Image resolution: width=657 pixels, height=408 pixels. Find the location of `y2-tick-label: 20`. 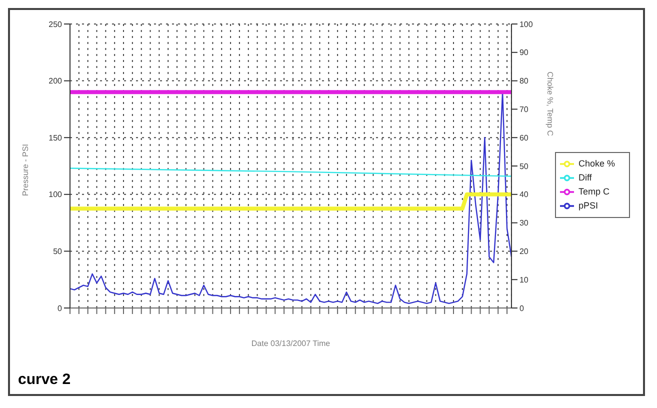

y2-tick-label: 20 is located at coordinates (524, 251).